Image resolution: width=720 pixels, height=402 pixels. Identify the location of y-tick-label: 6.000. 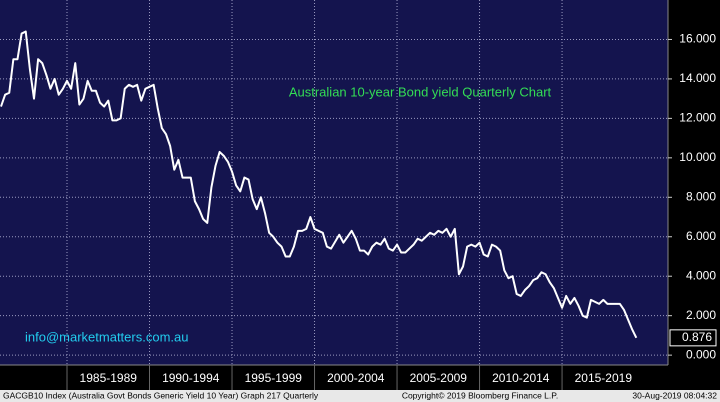
(701, 236).